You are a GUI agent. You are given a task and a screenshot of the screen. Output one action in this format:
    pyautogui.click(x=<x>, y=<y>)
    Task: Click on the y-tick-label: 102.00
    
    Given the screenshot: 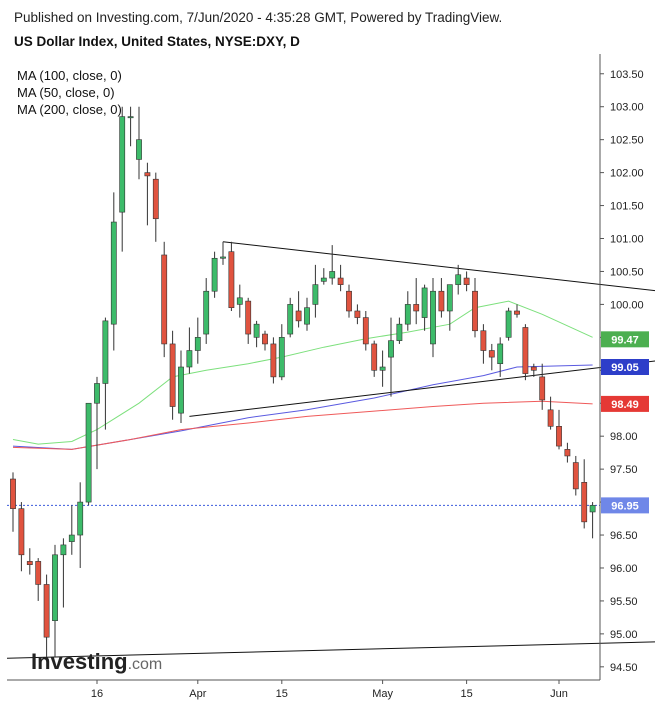 What is the action you would take?
    pyautogui.click(x=627, y=174)
    